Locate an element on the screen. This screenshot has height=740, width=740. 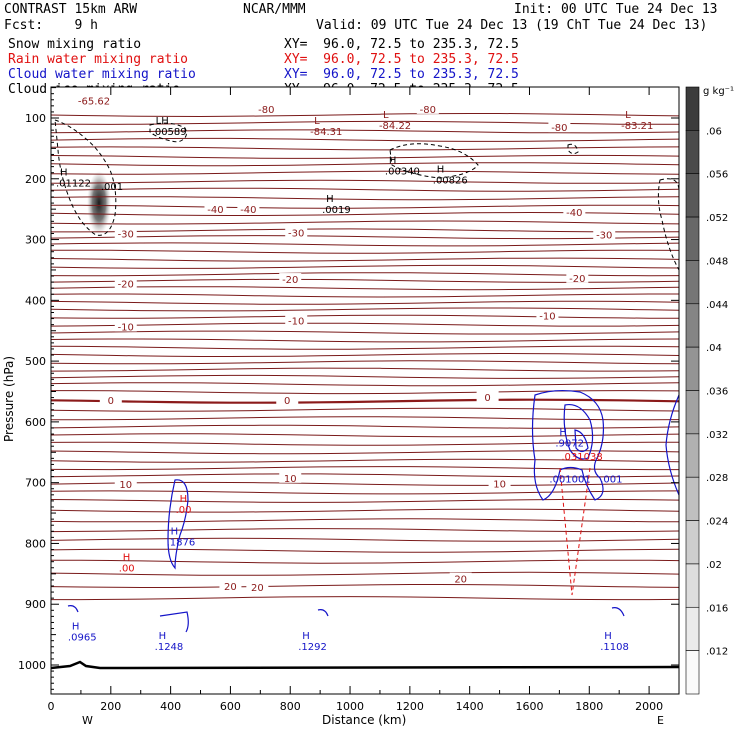
colorbar-level-label: .04 is located at coordinates (714, 348).